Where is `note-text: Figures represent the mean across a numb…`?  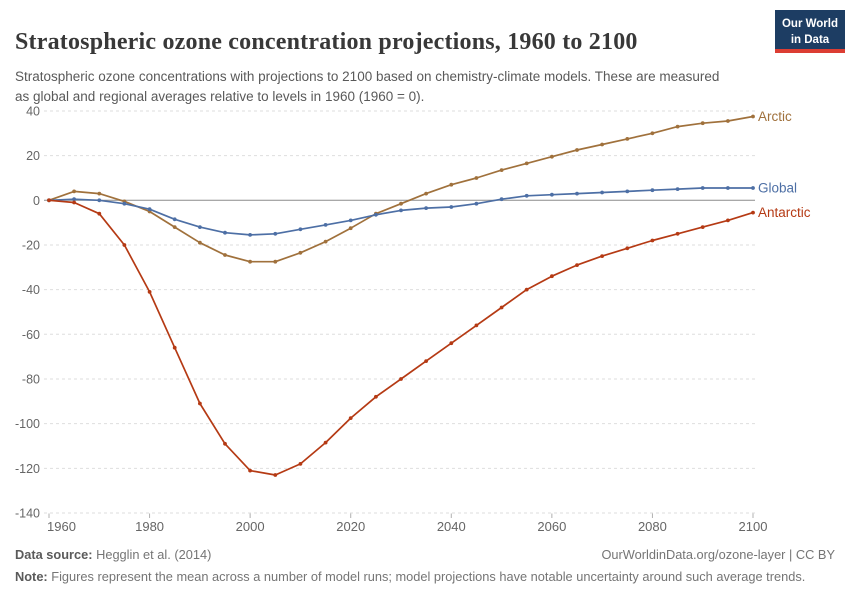
note-text: Figures represent the mean across a numb… is located at coordinates (426, 576).